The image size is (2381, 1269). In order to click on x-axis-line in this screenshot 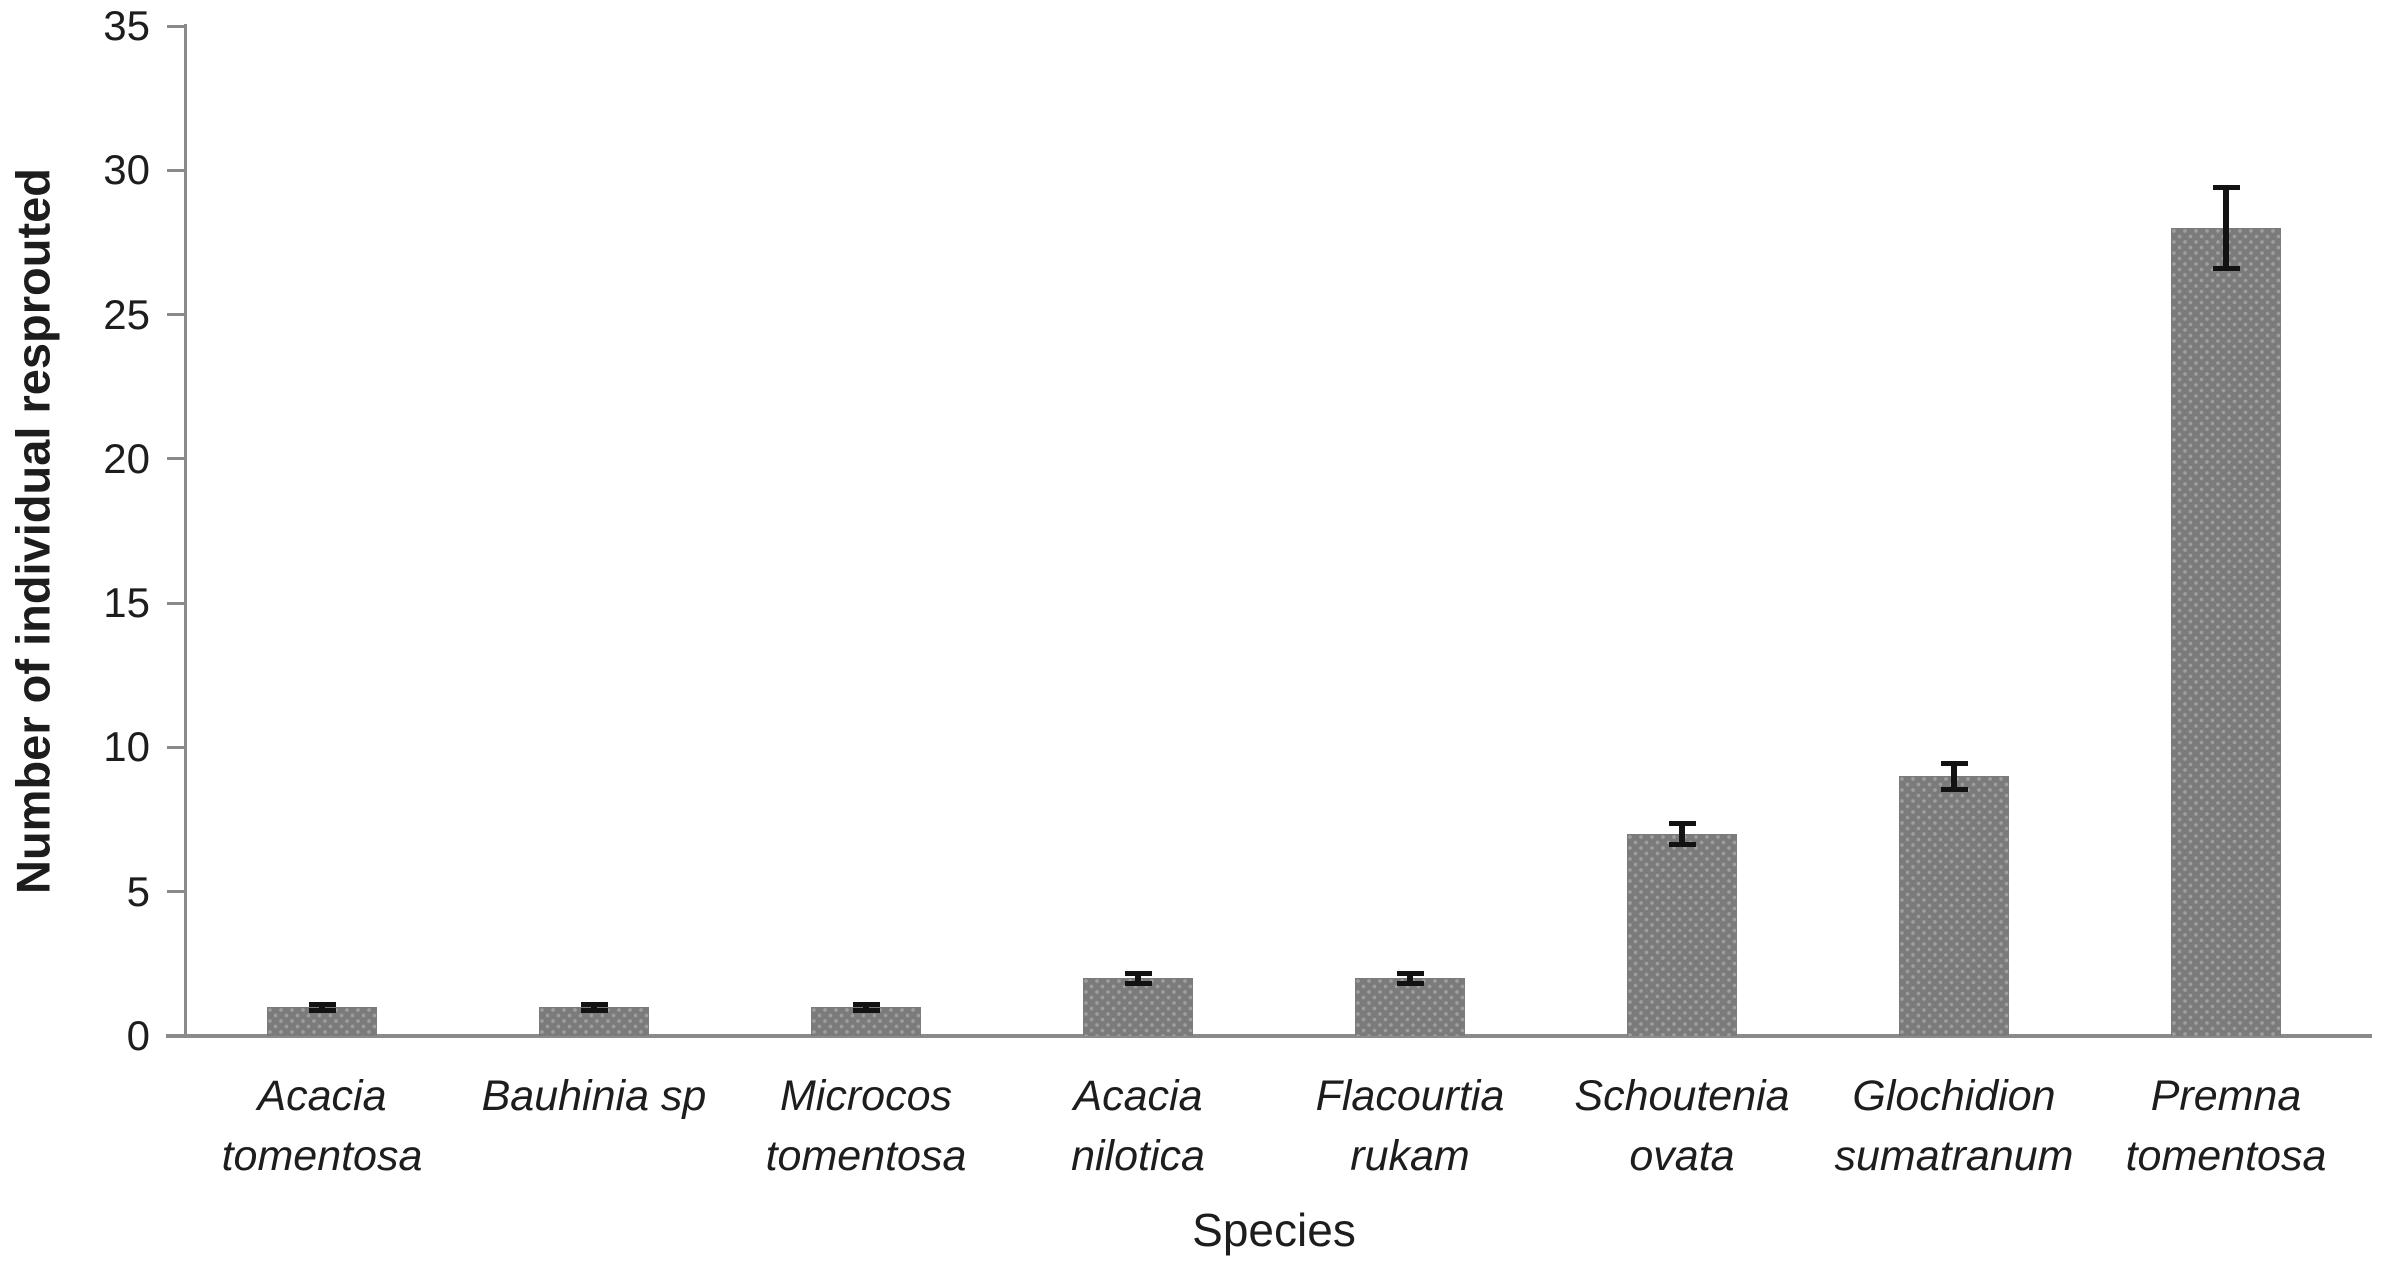, I will do `click(1269, 1036)`.